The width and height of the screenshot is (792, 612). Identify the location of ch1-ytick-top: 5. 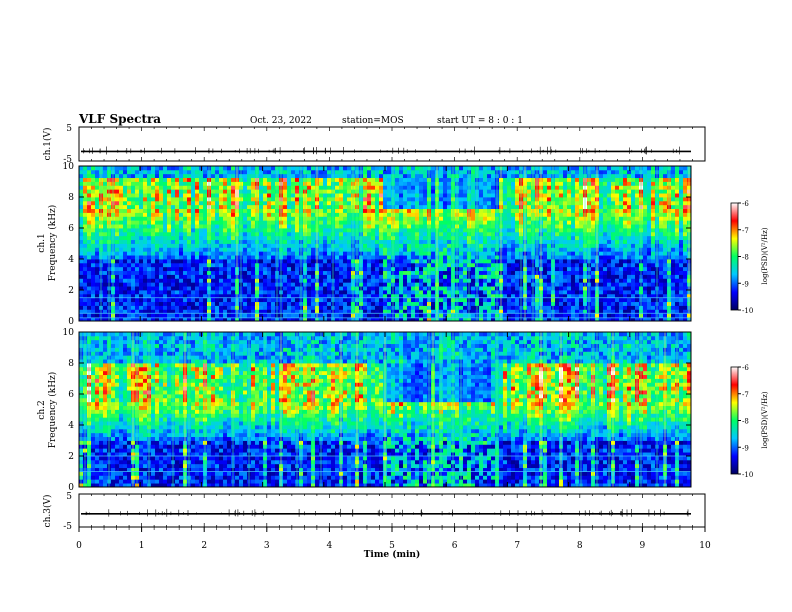
(69, 129).